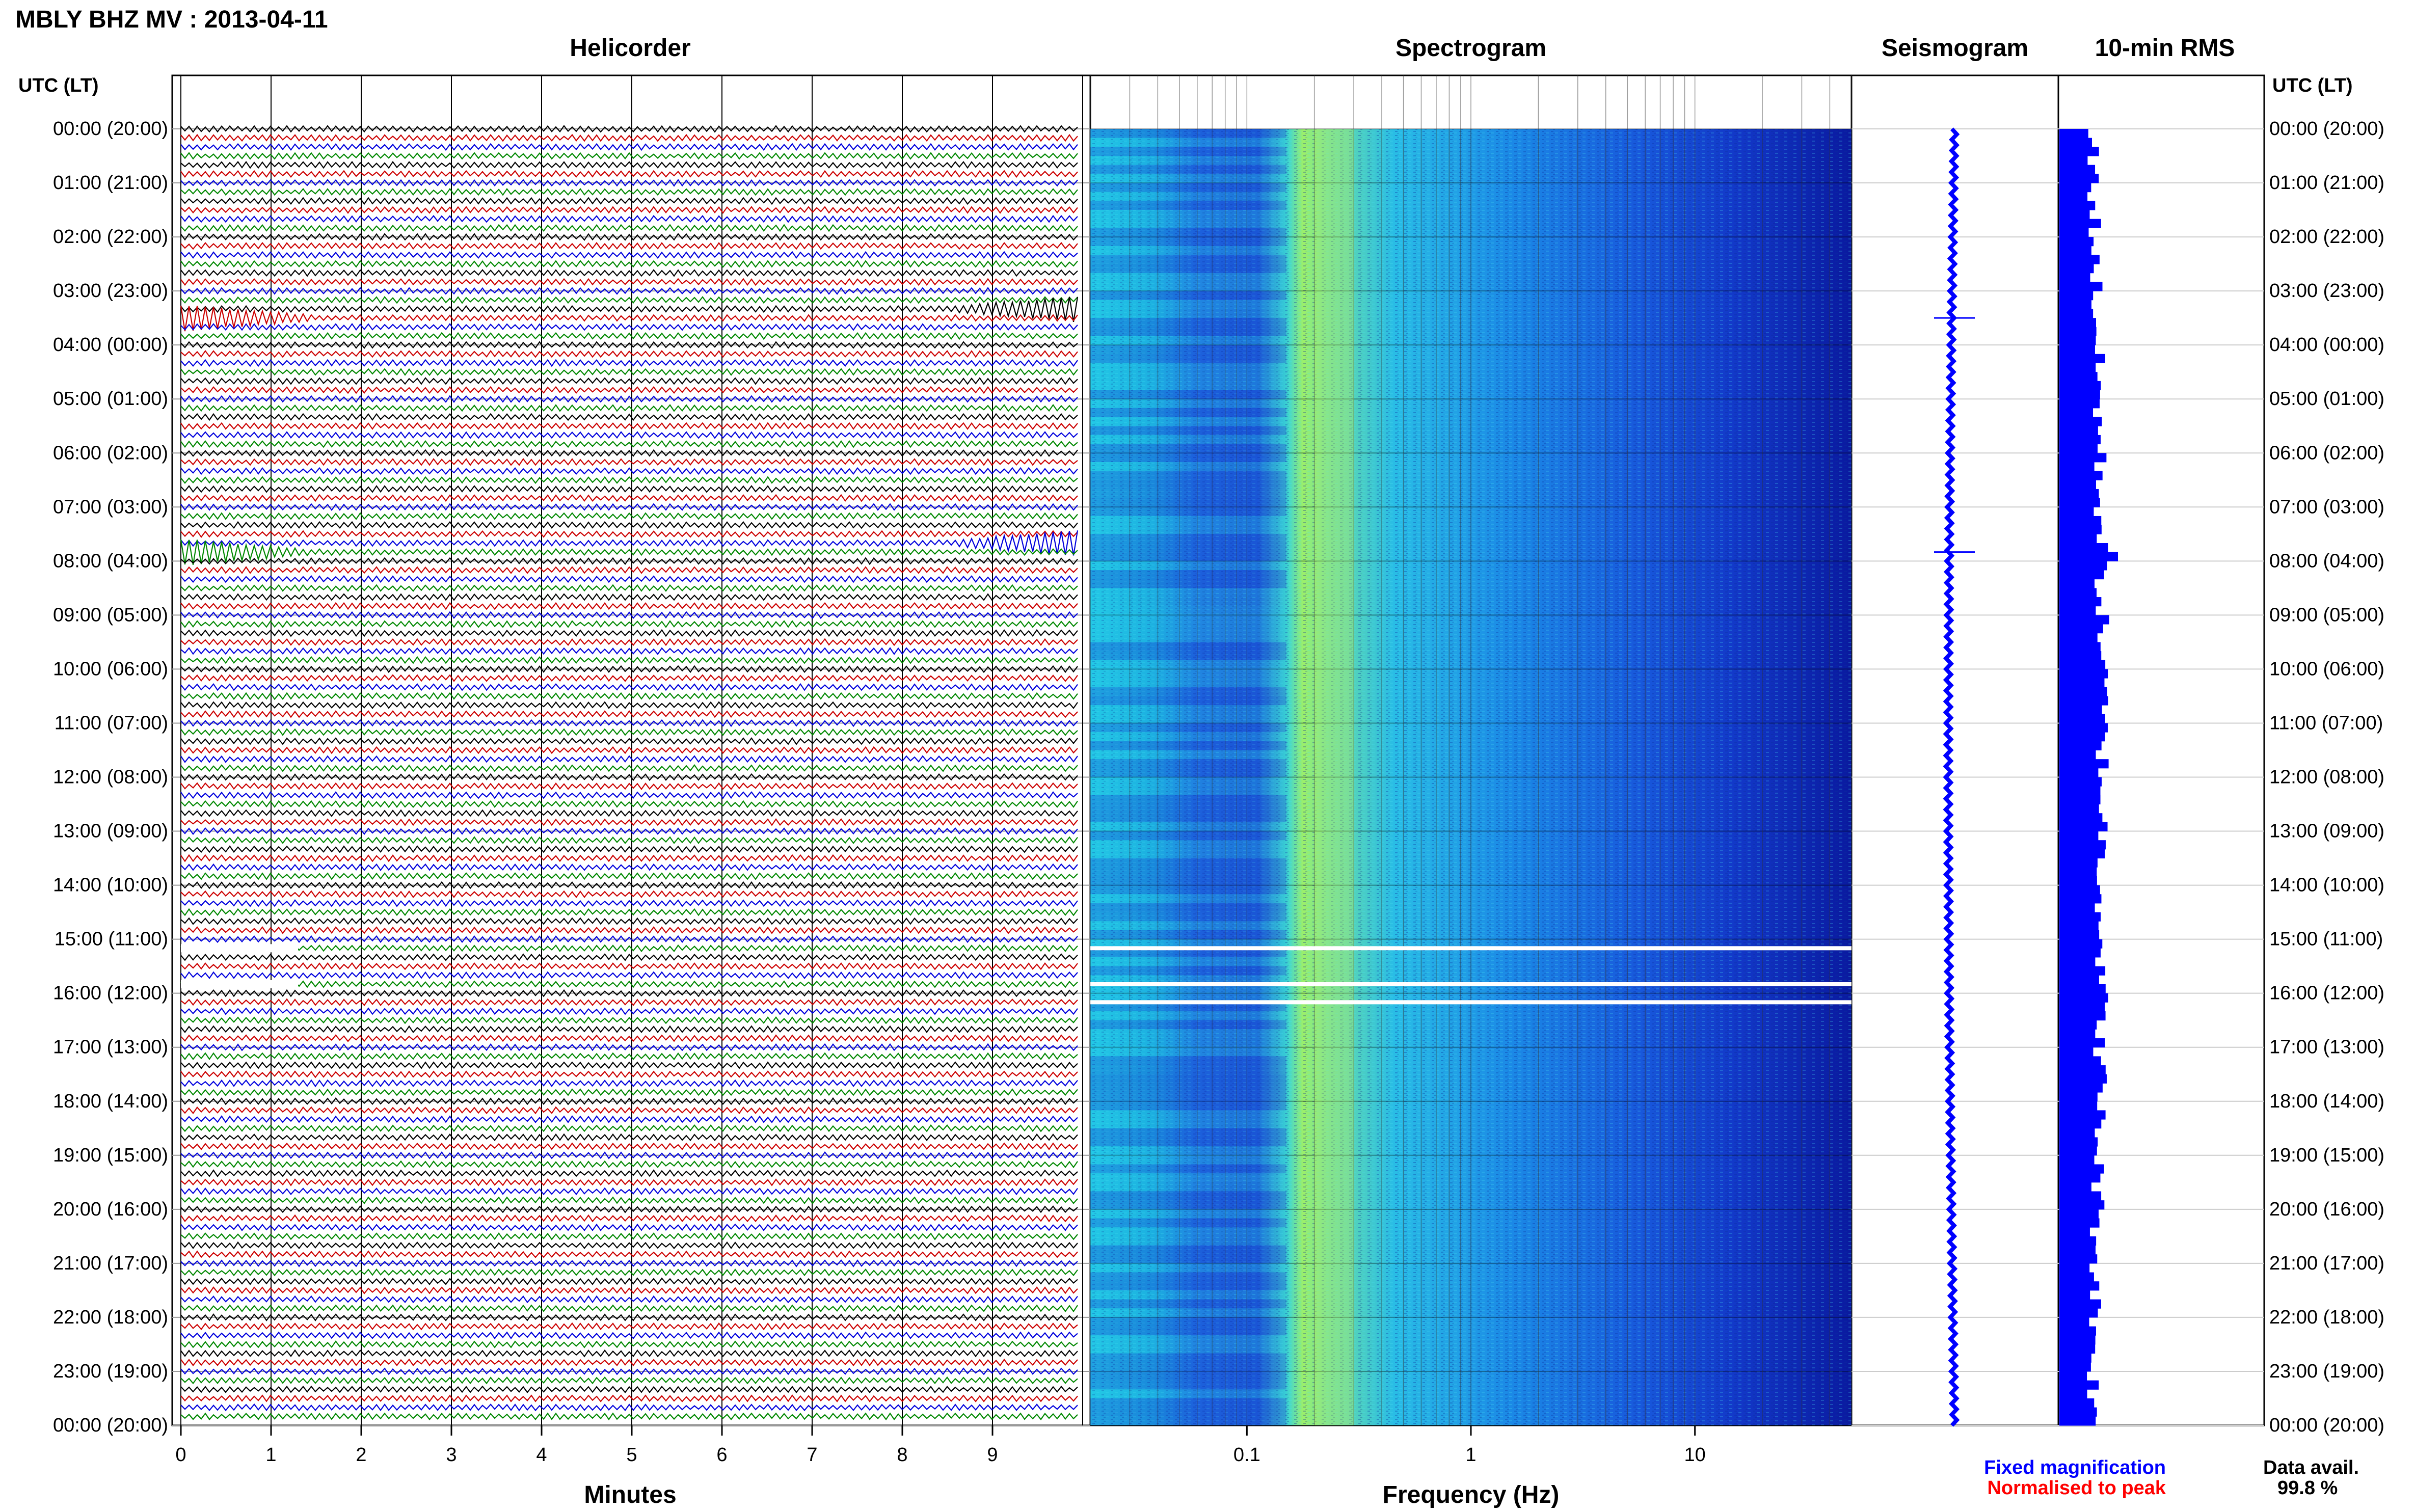  Describe the element at coordinates (2075, 1467) in the screenshot. I see `legend-fixed: Fixed magnification` at that location.